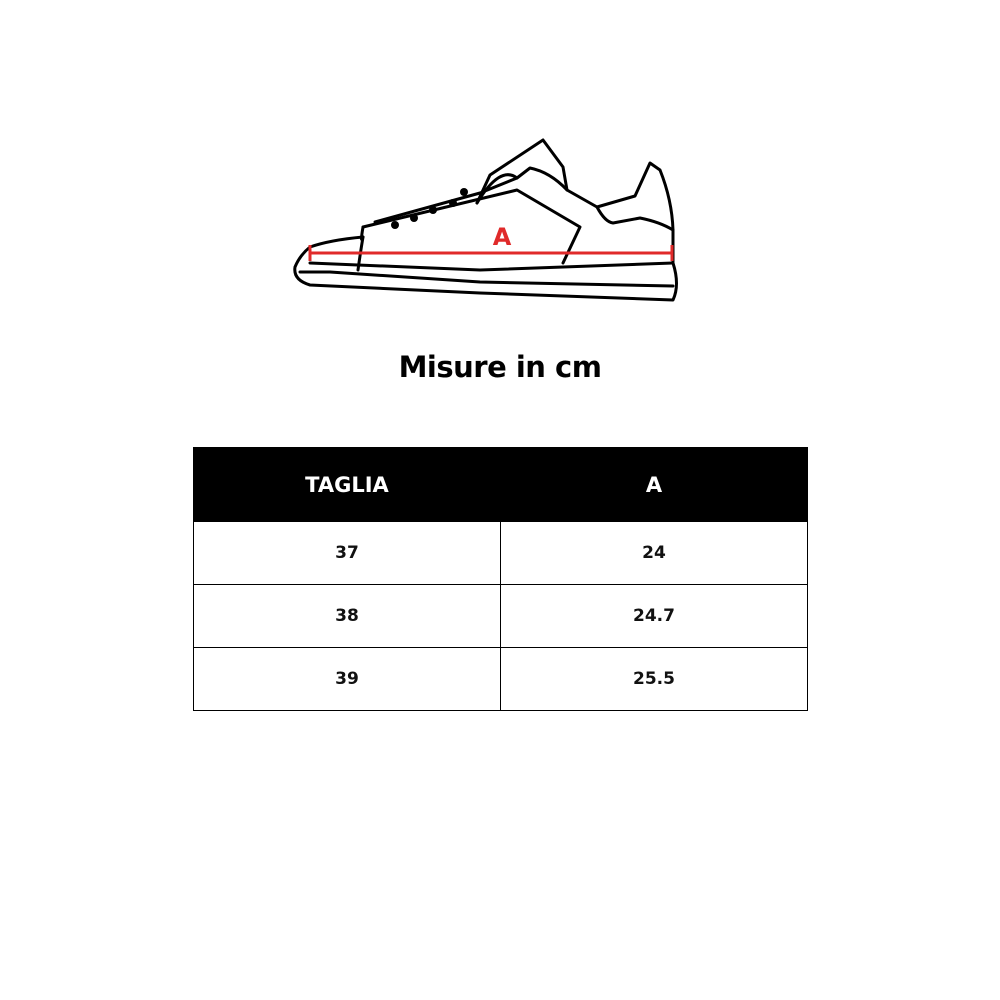 Image resolution: width=1000 pixels, height=1000 pixels. I want to click on table-row: 37 24, so click(500, 553).